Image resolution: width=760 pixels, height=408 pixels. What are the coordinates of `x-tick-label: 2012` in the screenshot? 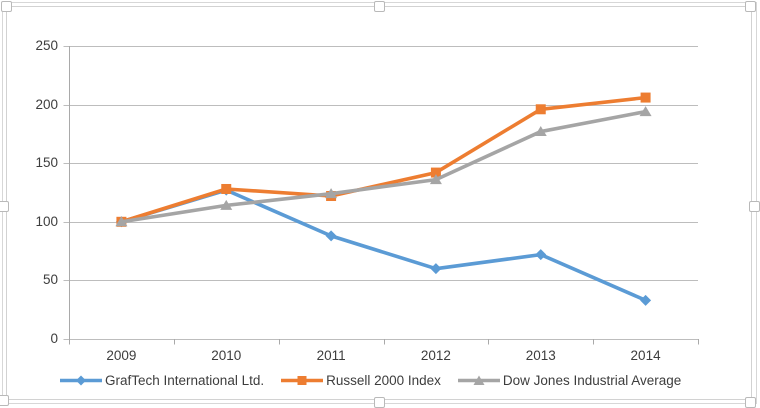 It's located at (435, 355).